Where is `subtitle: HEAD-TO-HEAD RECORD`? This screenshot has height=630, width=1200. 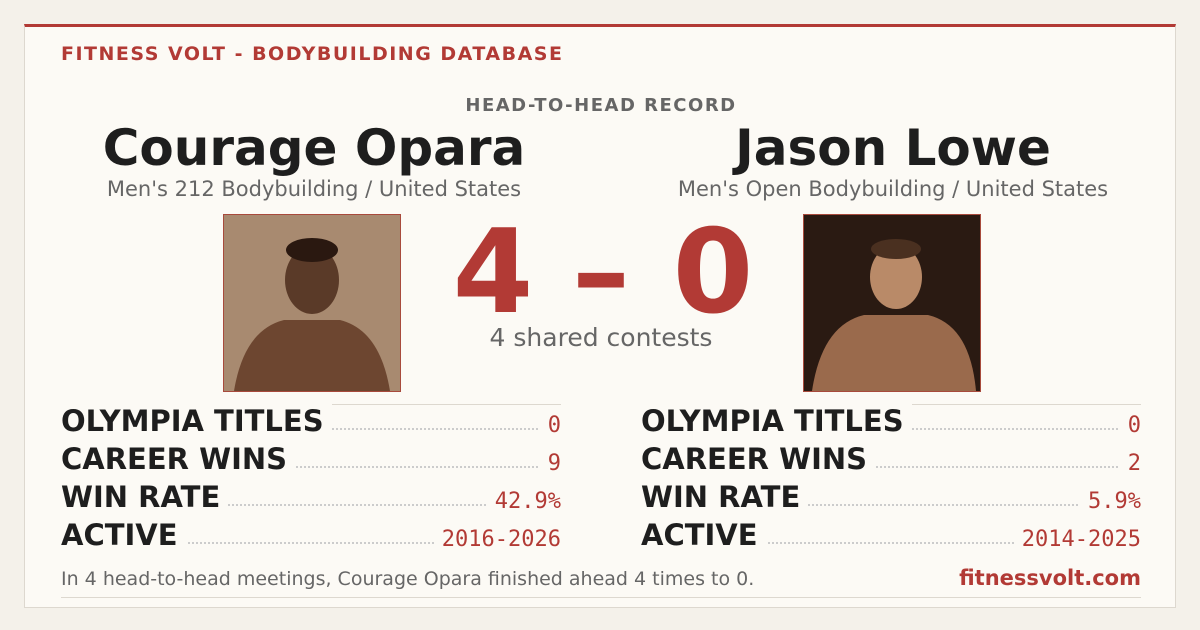
subtitle: HEAD-TO-HEAD RECORD is located at coordinates (601, 105).